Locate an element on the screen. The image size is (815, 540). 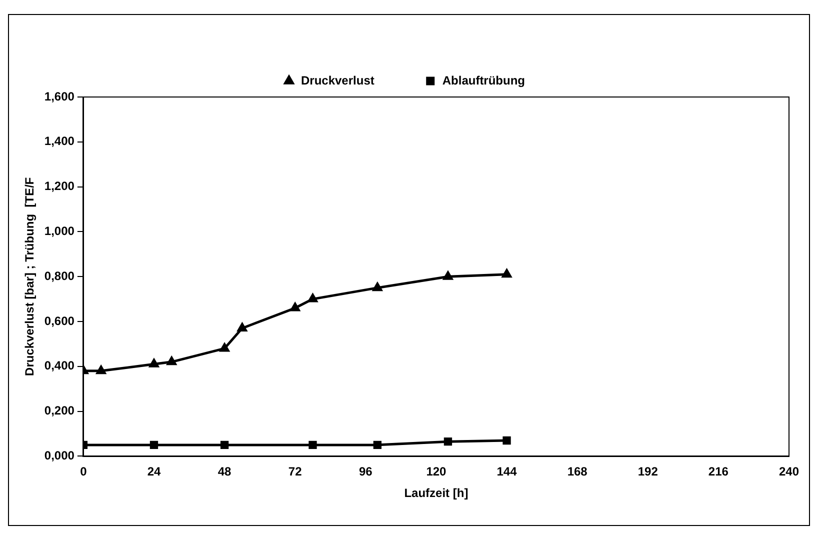
y-tick-label: 1,000 is located at coordinates (59, 231).